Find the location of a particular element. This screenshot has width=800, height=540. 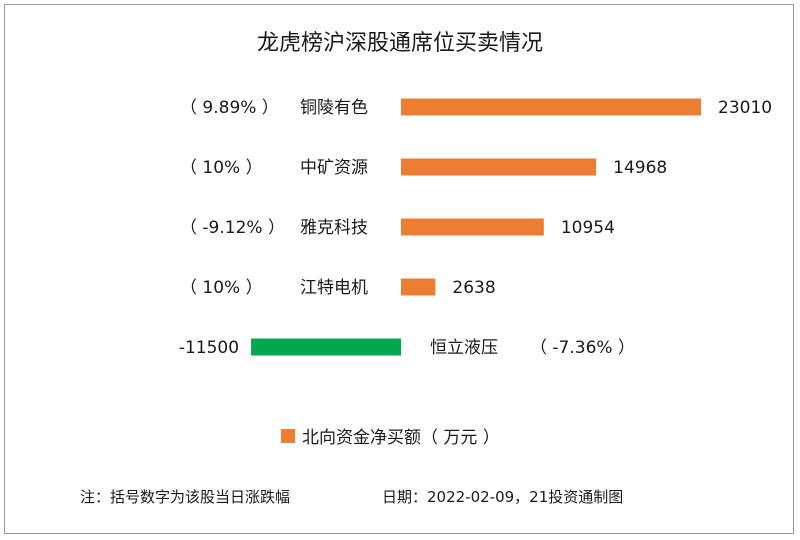

legend-swatch is located at coordinates (288, 436).